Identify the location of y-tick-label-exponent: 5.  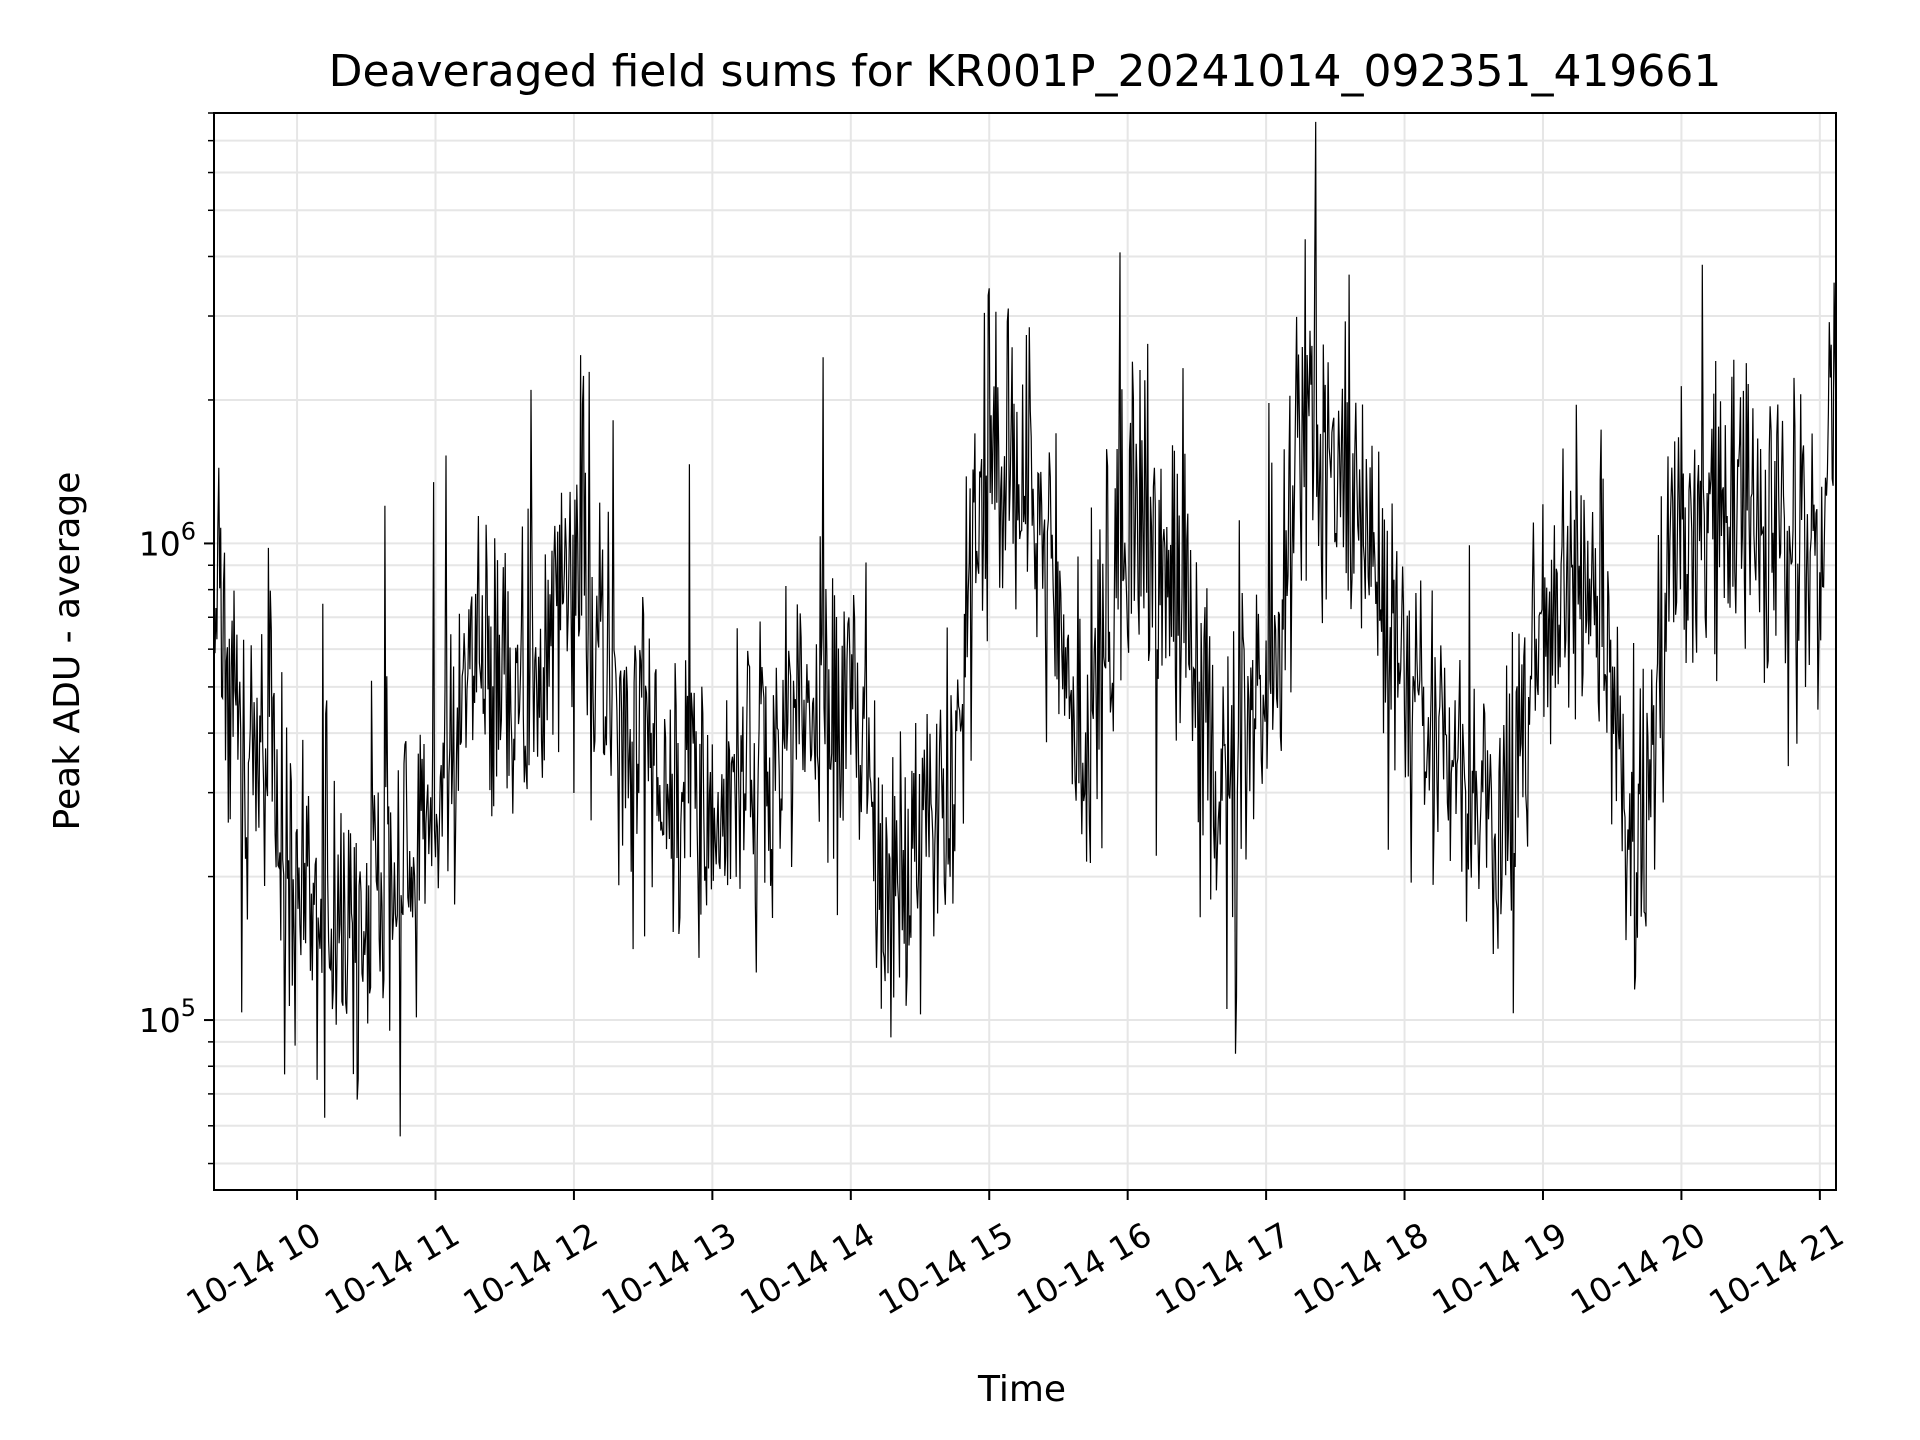
(188, 1008).